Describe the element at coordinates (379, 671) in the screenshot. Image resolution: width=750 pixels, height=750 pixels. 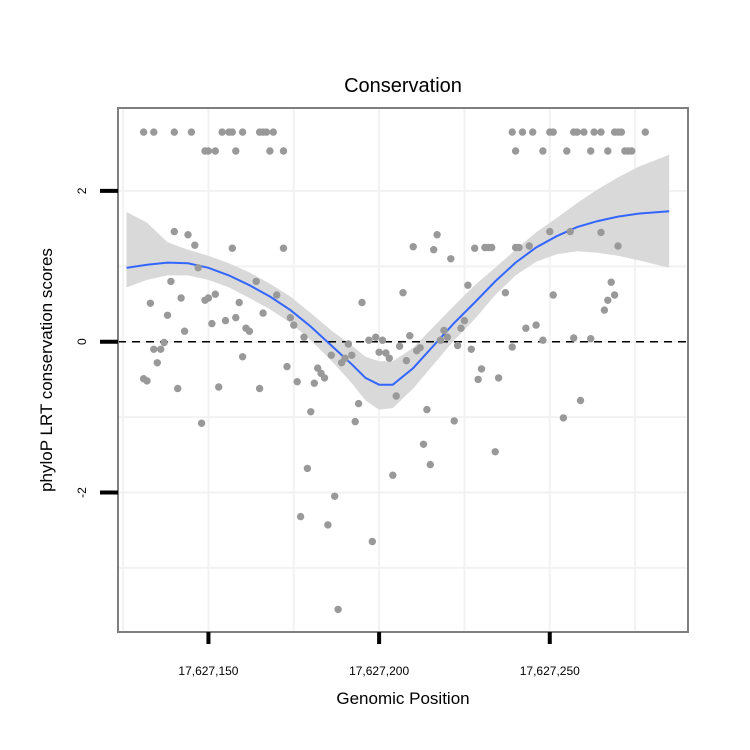
I see `x-tick-label: 17,627,200` at that location.